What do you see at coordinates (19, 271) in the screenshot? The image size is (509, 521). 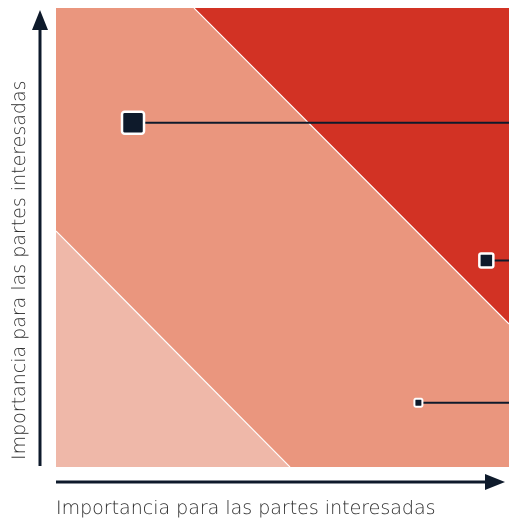 I see `y-axis-label: Importancia para las partes interesadas` at bounding box center [19, 271].